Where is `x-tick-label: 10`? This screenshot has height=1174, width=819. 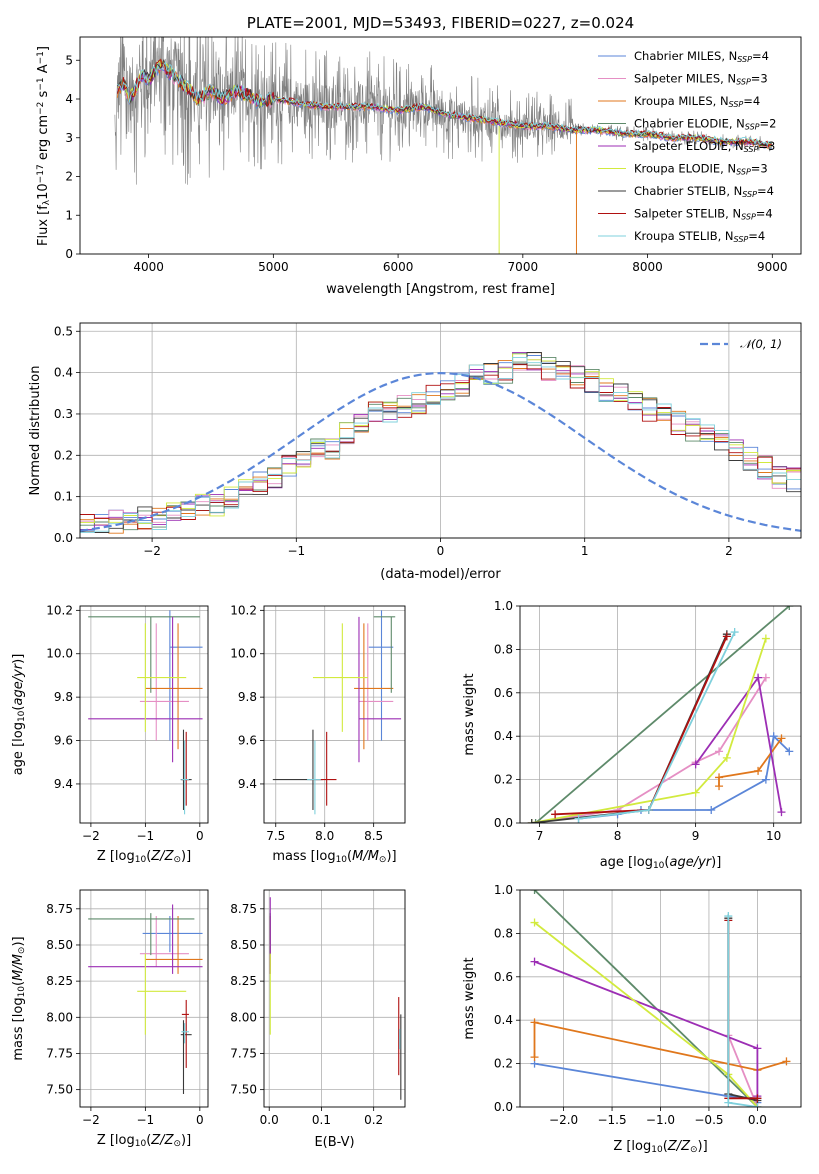 x-tick-label: 10 is located at coordinates (773, 836).